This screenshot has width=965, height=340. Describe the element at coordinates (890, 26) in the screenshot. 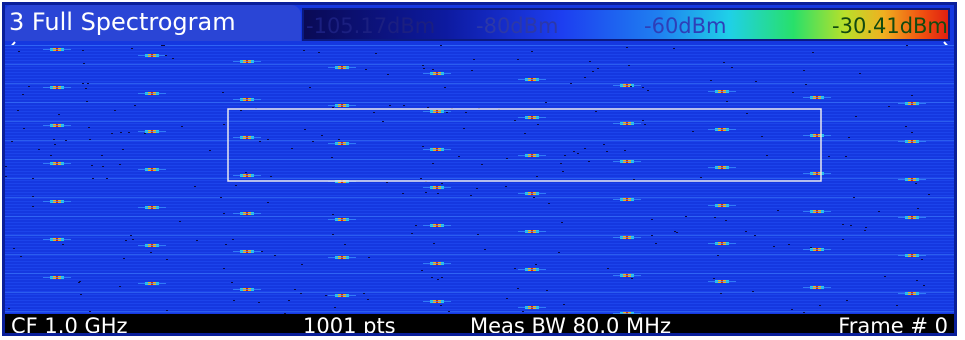

I see `color-scale-max-label: -30.41dBm` at that location.